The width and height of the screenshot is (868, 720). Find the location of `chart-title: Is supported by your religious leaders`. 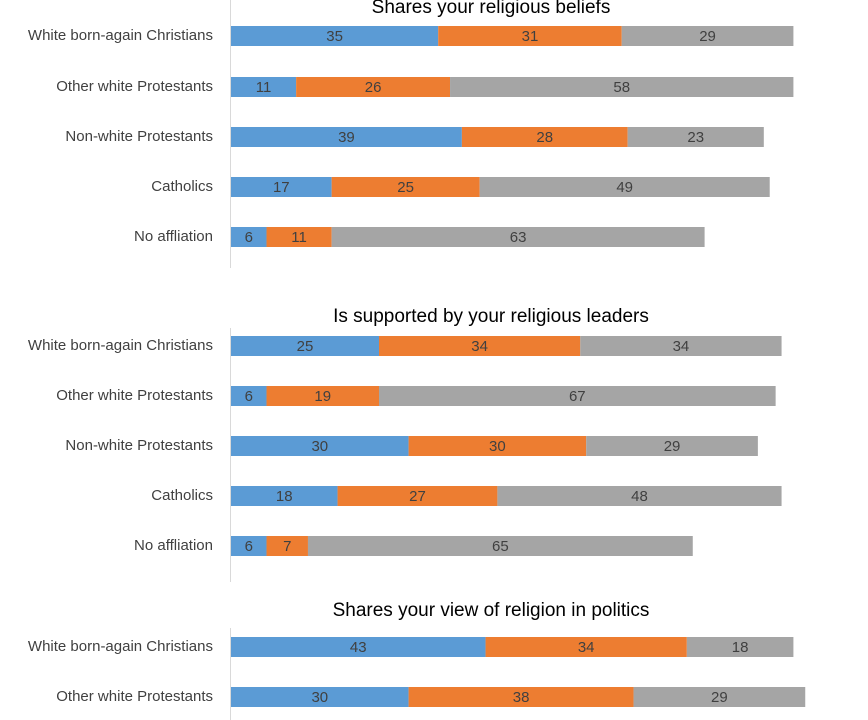

chart-title: Is supported by your religious leaders is located at coordinates (491, 316).